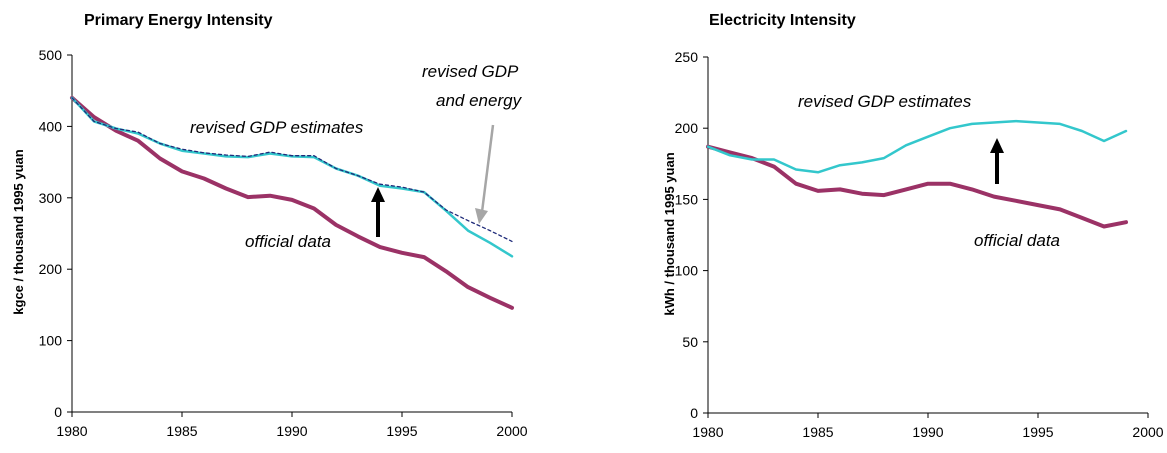 Image resolution: width=1167 pixels, height=453 pixels. Describe the element at coordinates (51, 126) in the screenshot. I see `y-tick-label: 400` at that location.